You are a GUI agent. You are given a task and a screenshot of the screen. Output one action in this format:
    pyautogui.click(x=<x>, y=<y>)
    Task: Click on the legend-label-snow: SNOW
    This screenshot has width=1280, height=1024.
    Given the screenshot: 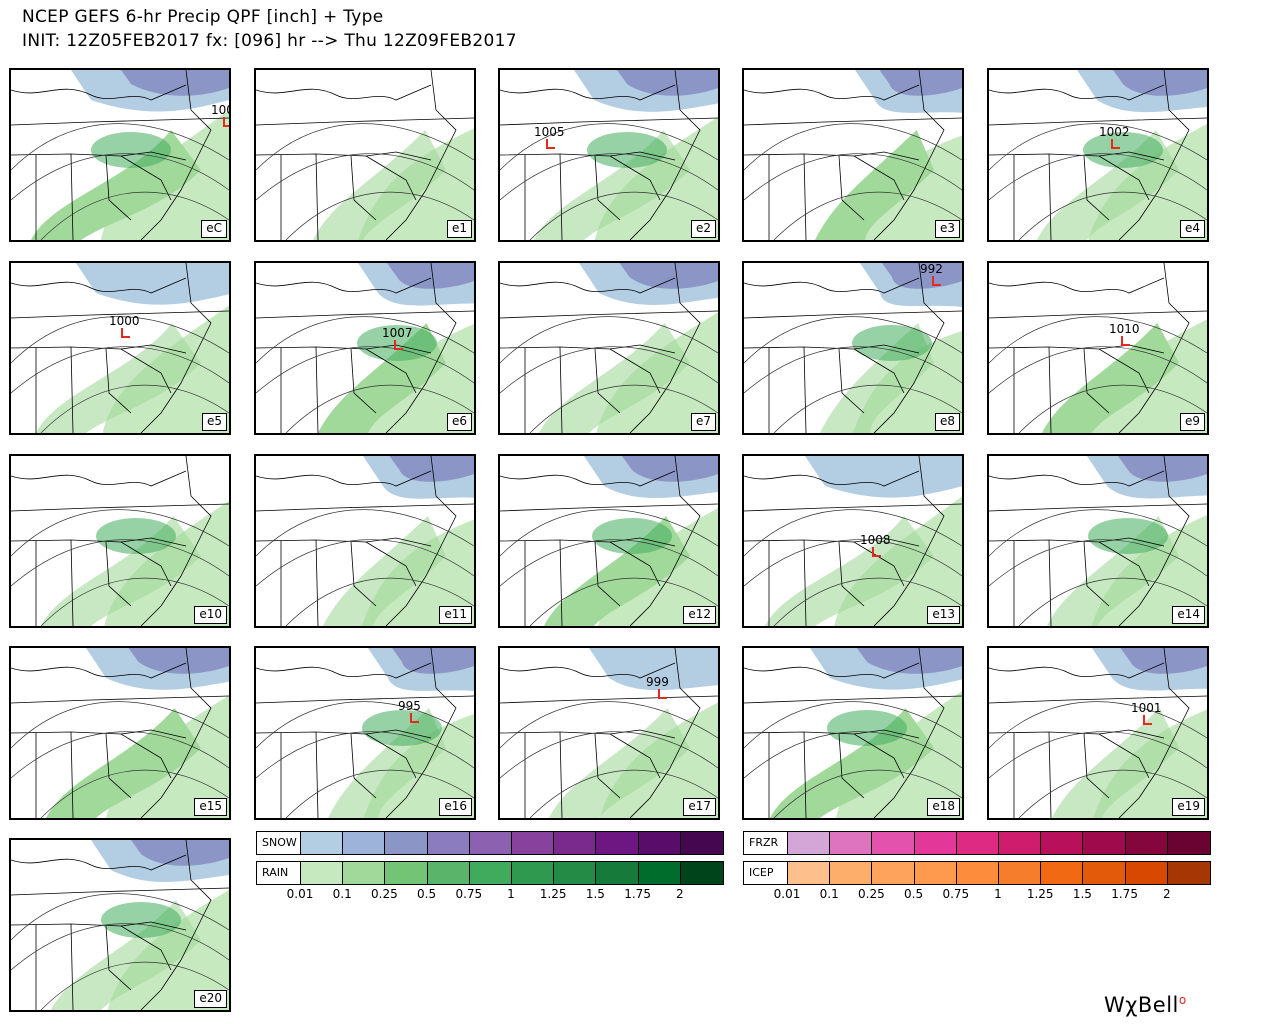 What is the action you would take?
    pyautogui.click(x=279, y=843)
    